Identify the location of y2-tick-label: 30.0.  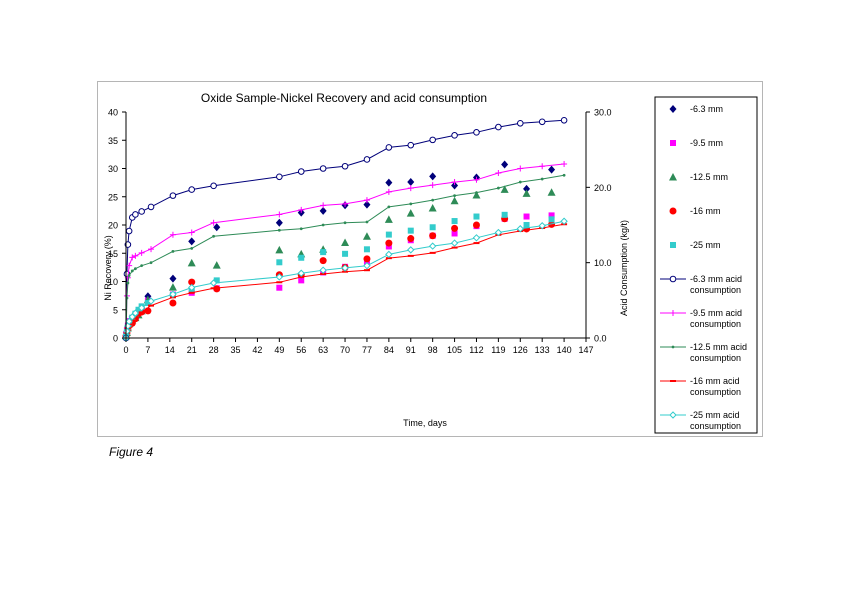
(603, 113).